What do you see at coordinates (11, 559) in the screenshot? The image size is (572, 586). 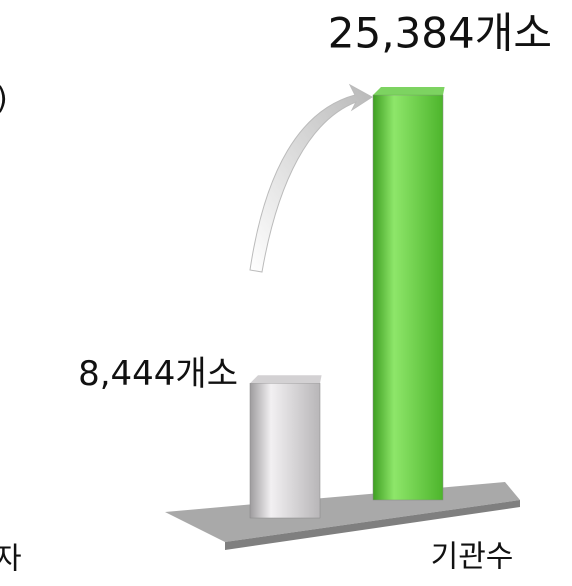 I see `annotation: 자` at bounding box center [11, 559].